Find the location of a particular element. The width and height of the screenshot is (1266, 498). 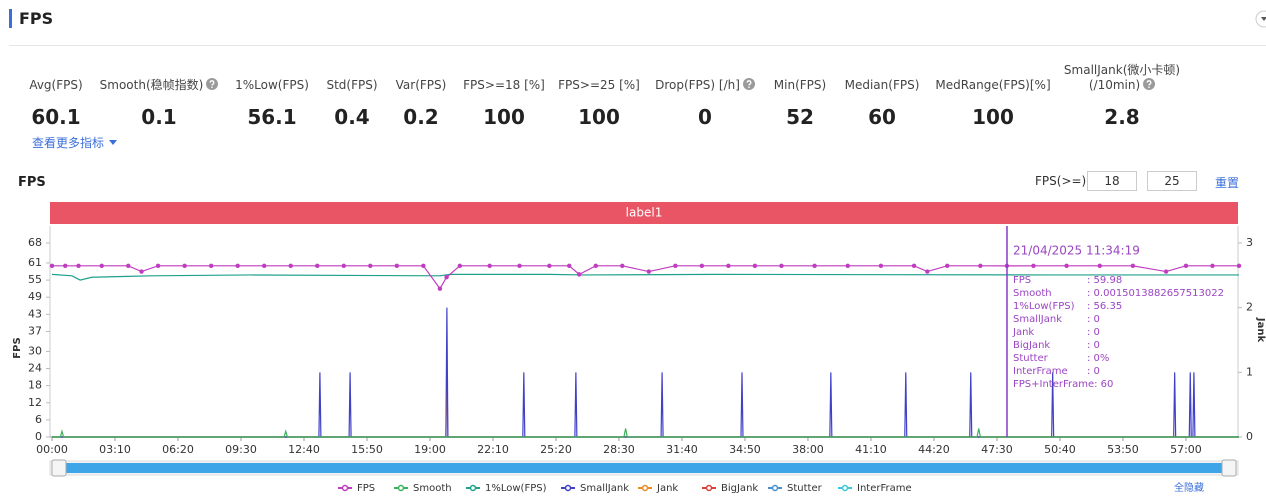

collapse-button is located at coordinates (1260, 19).